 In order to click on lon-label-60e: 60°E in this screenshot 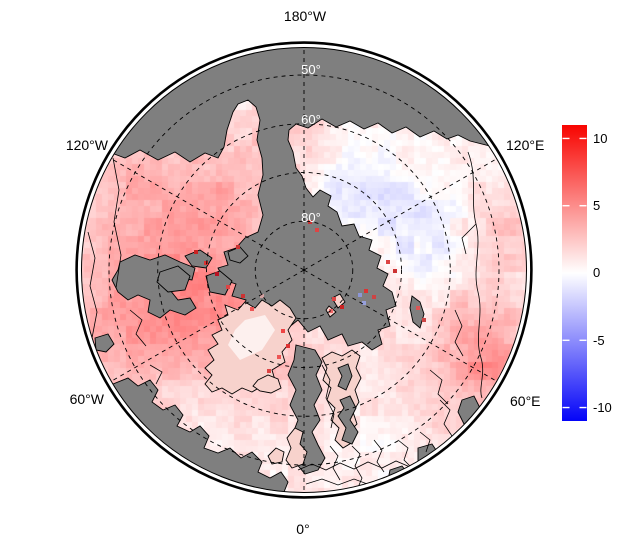, I will do `click(525, 401)`.